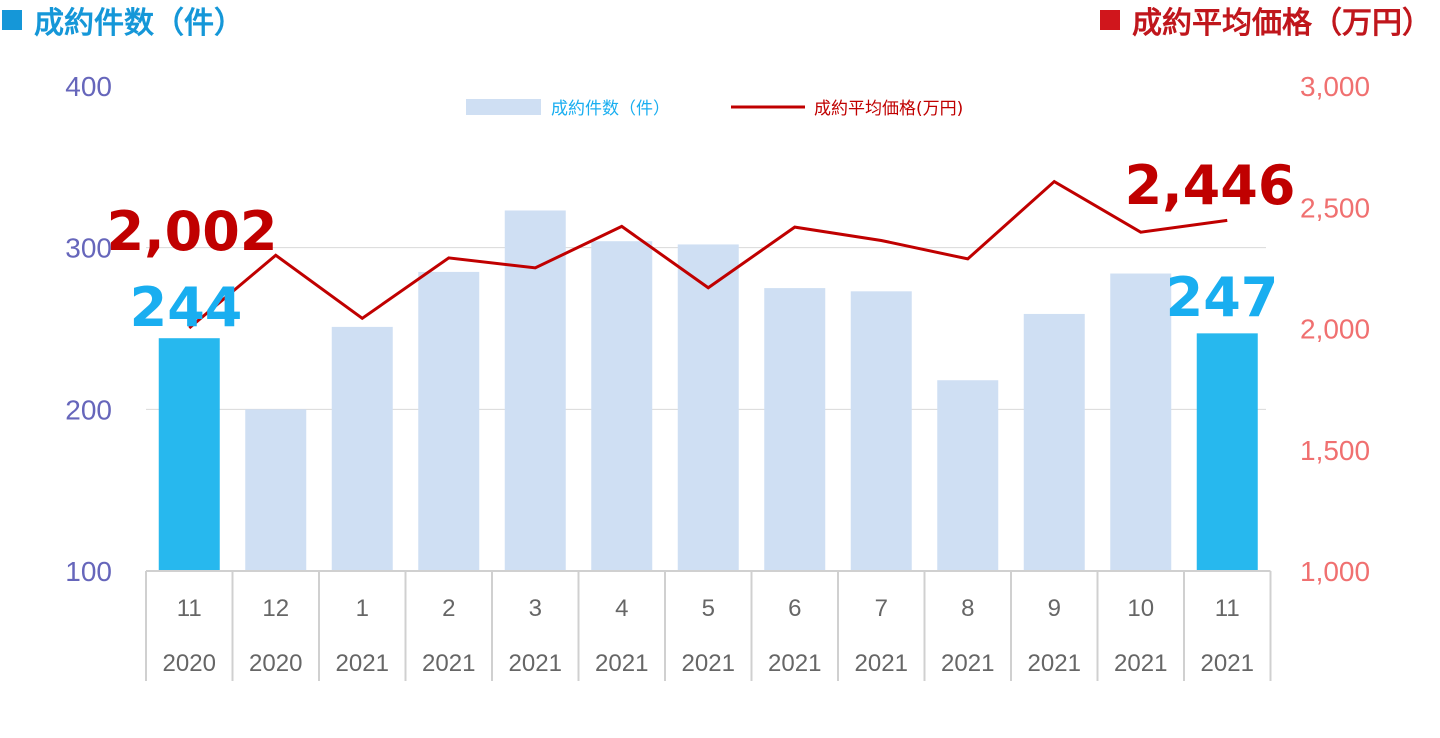 The height and width of the screenshot is (738, 1440). I want to click on right-axis-title-text: 成約平均価格（万円）, so click(1282, 23).